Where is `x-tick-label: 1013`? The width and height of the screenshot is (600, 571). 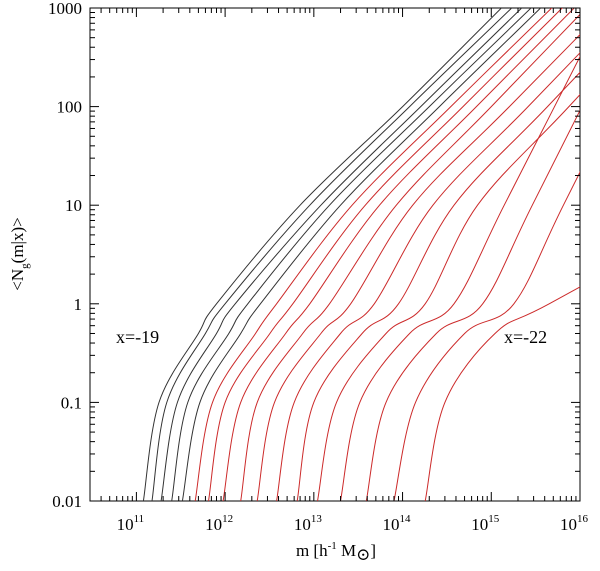 x-tick-label: 1013 is located at coordinates (308, 523).